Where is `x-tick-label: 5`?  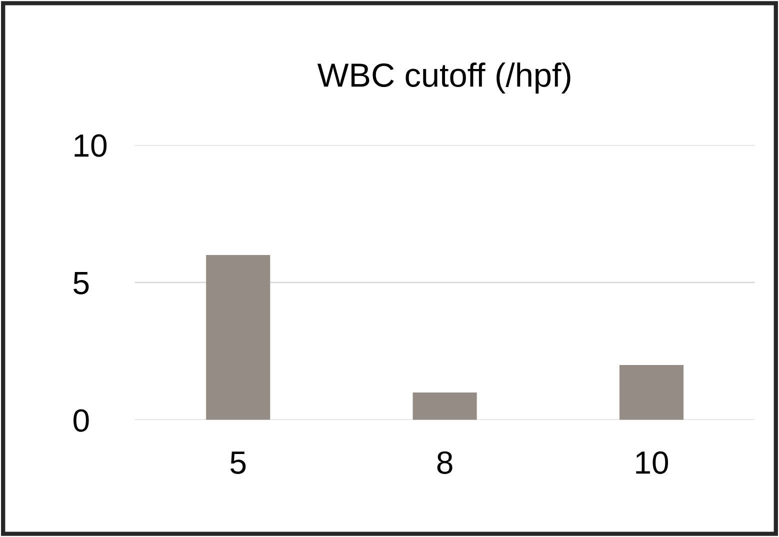
x-tick-label: 5 is located at coordinates (238, 463).